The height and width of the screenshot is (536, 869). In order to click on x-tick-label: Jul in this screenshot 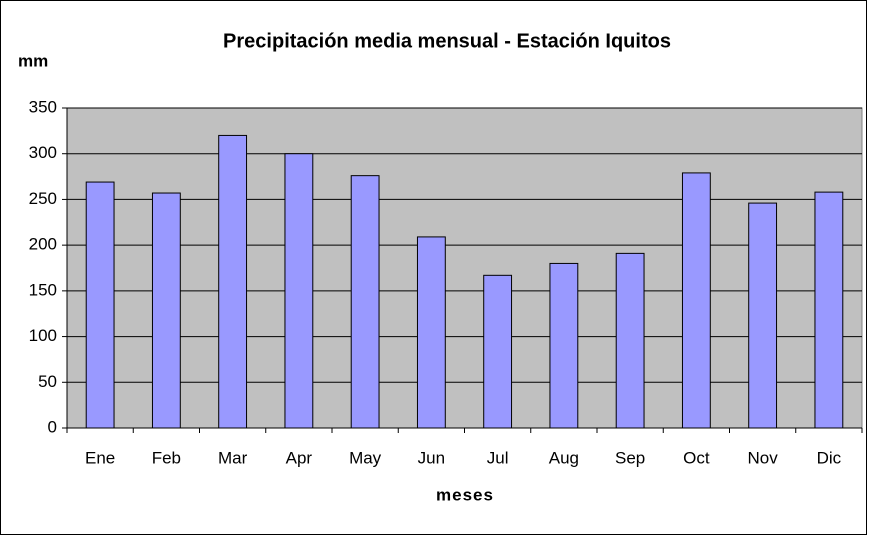, I will do `click(498, 457)`.